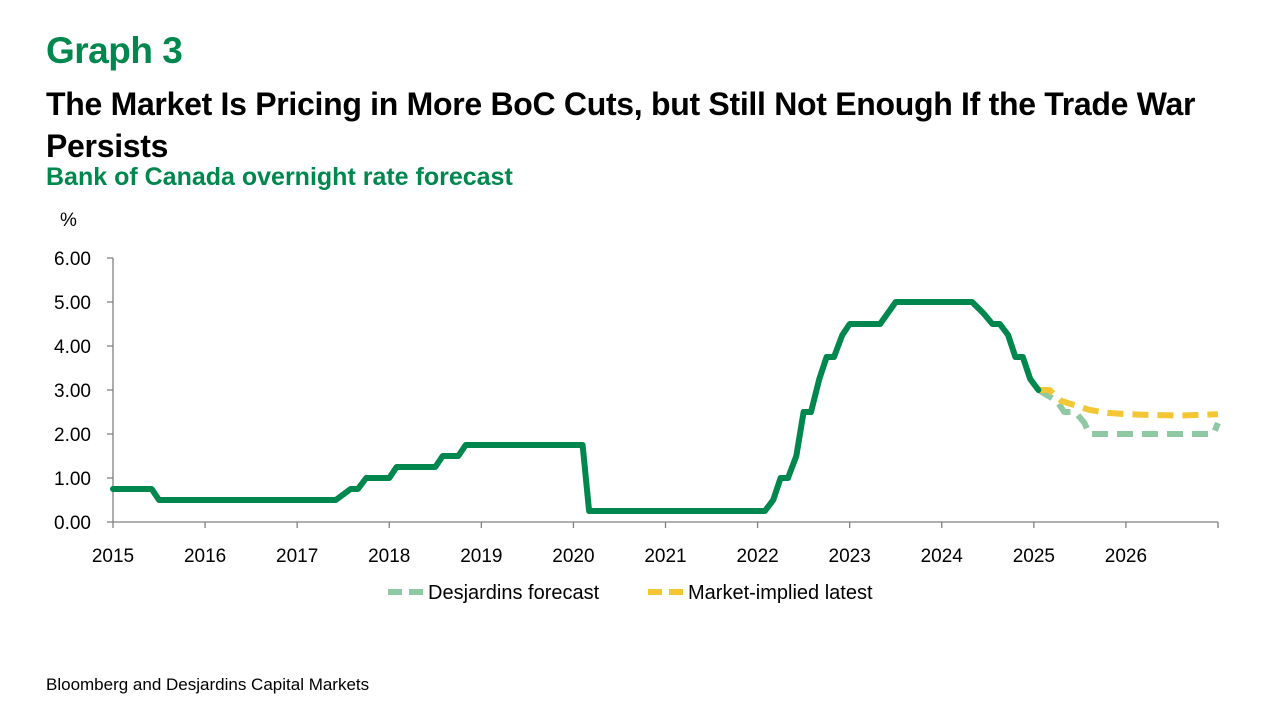 The height and width of the screenshot is (720, 1280). What do you see at coordinates (514, 593) in the screenshot?
I see `legend-label: Desjardins forecast` at bounding box center [514, 593].